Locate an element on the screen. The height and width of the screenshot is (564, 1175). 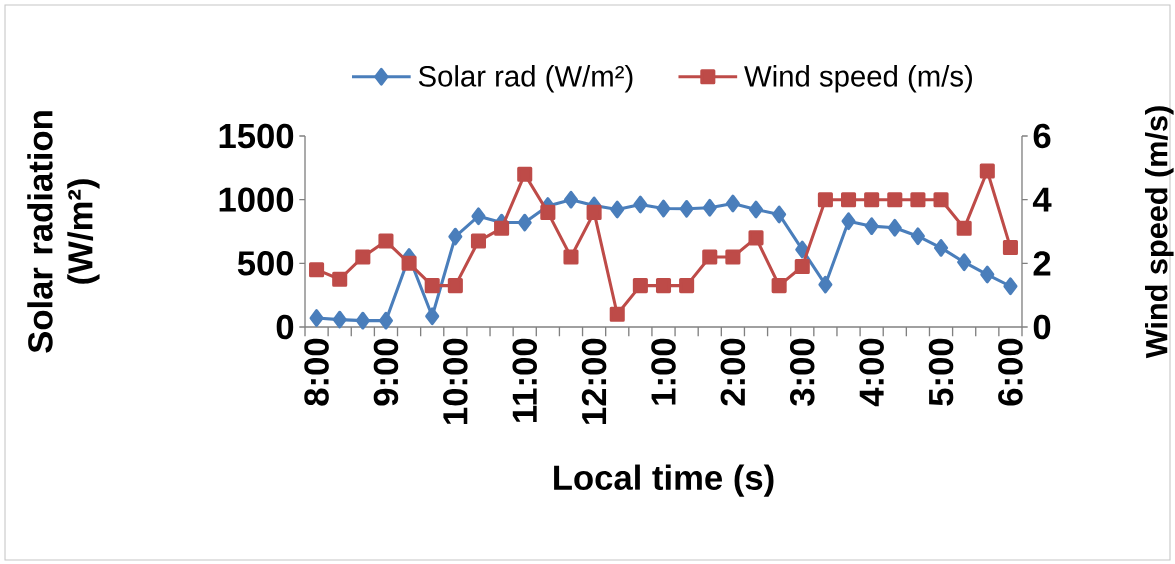
x-tick-label: 6:00 is located at coordinates (1010, 372).